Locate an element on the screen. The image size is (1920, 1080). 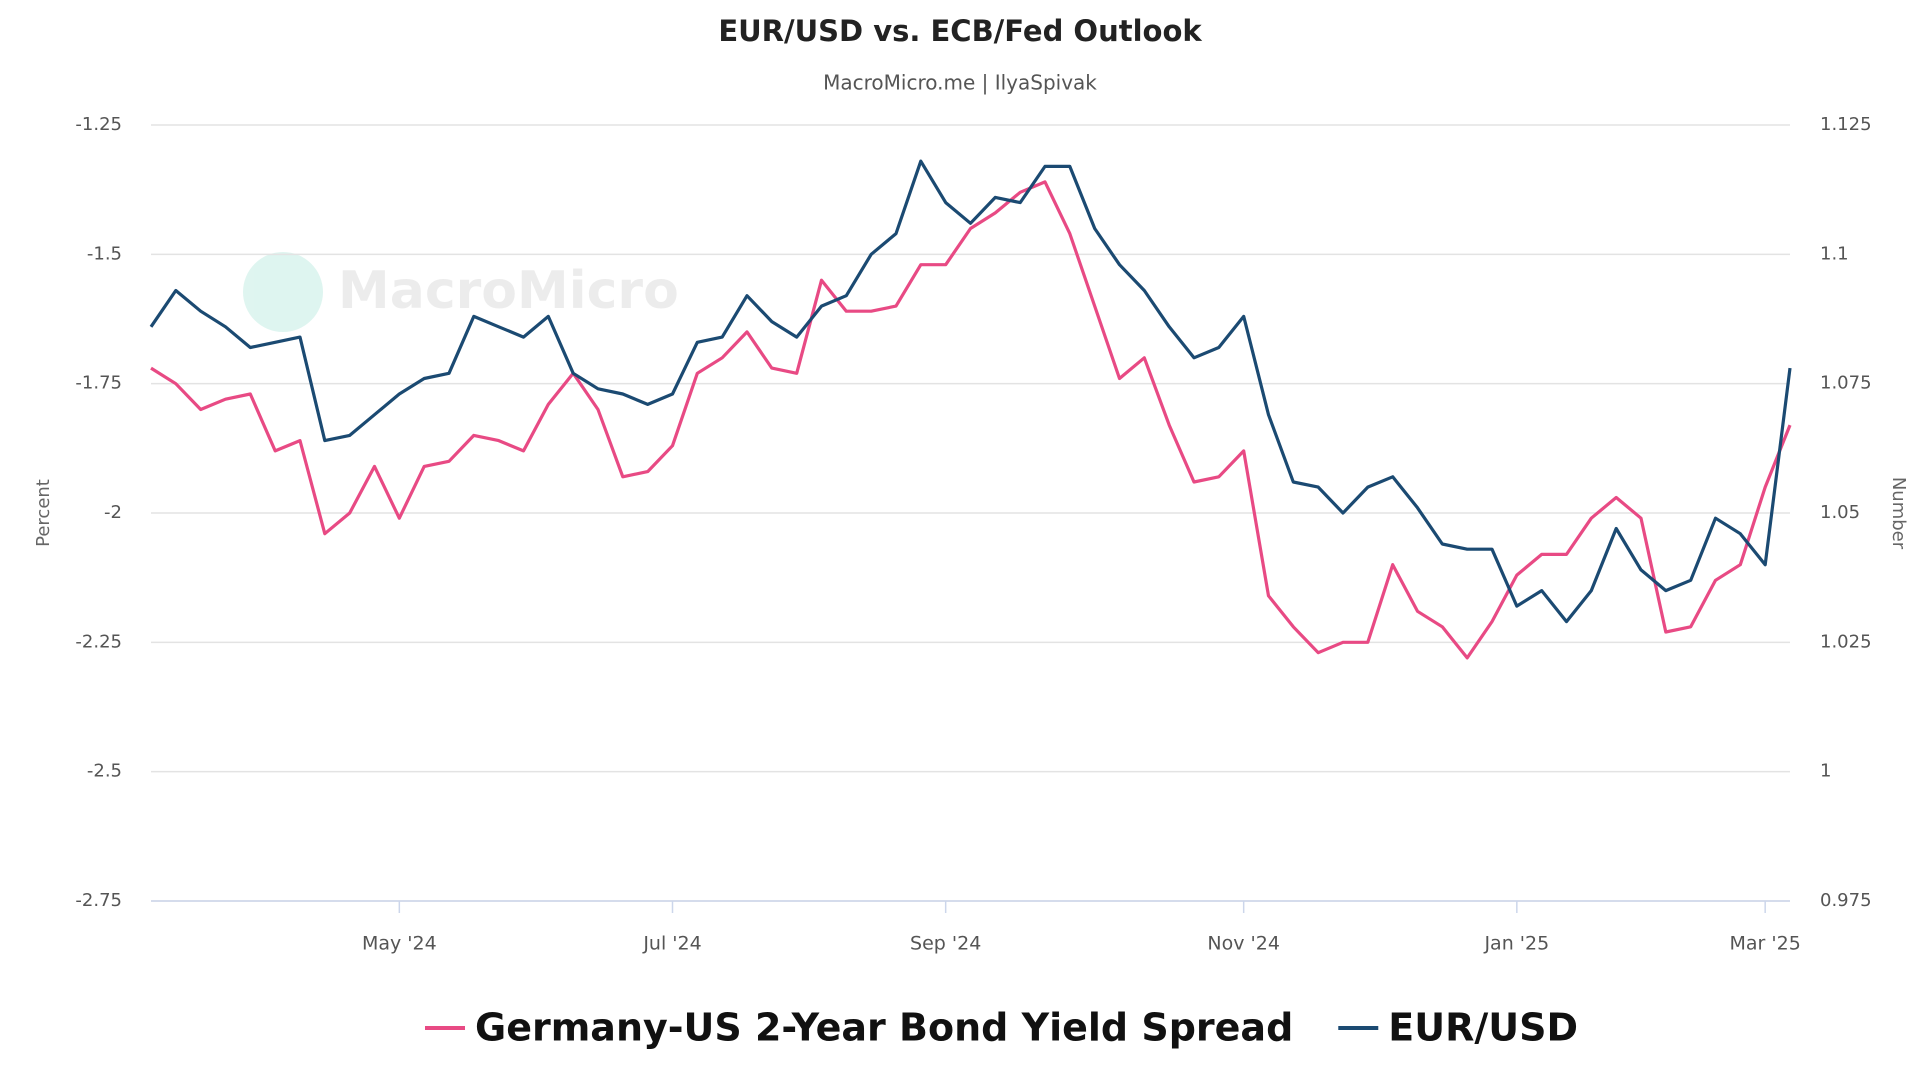
y-tick-label: -2 is located at coordinates (113, 512).